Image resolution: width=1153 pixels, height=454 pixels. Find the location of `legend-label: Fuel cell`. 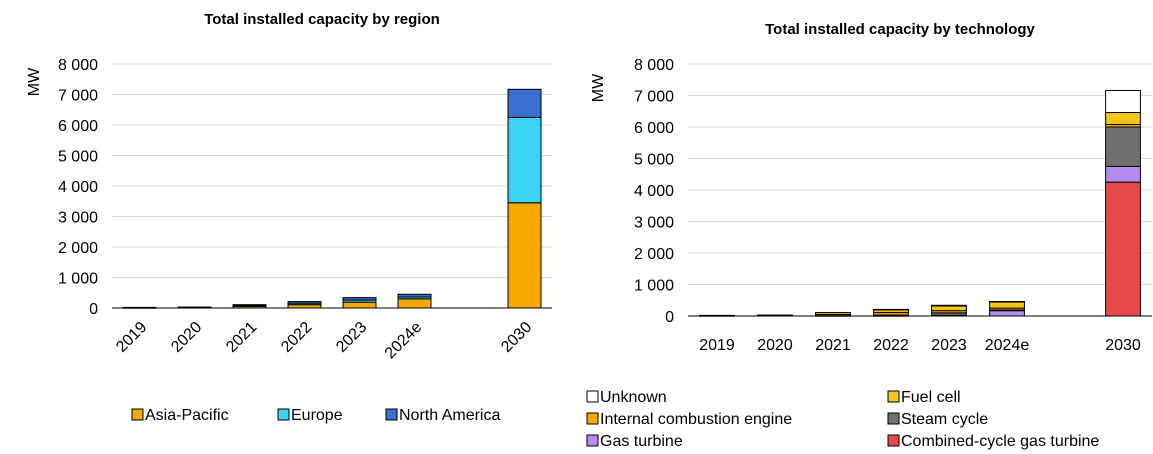

legend-label: Fuel cell is located at coordinates (931, 397).